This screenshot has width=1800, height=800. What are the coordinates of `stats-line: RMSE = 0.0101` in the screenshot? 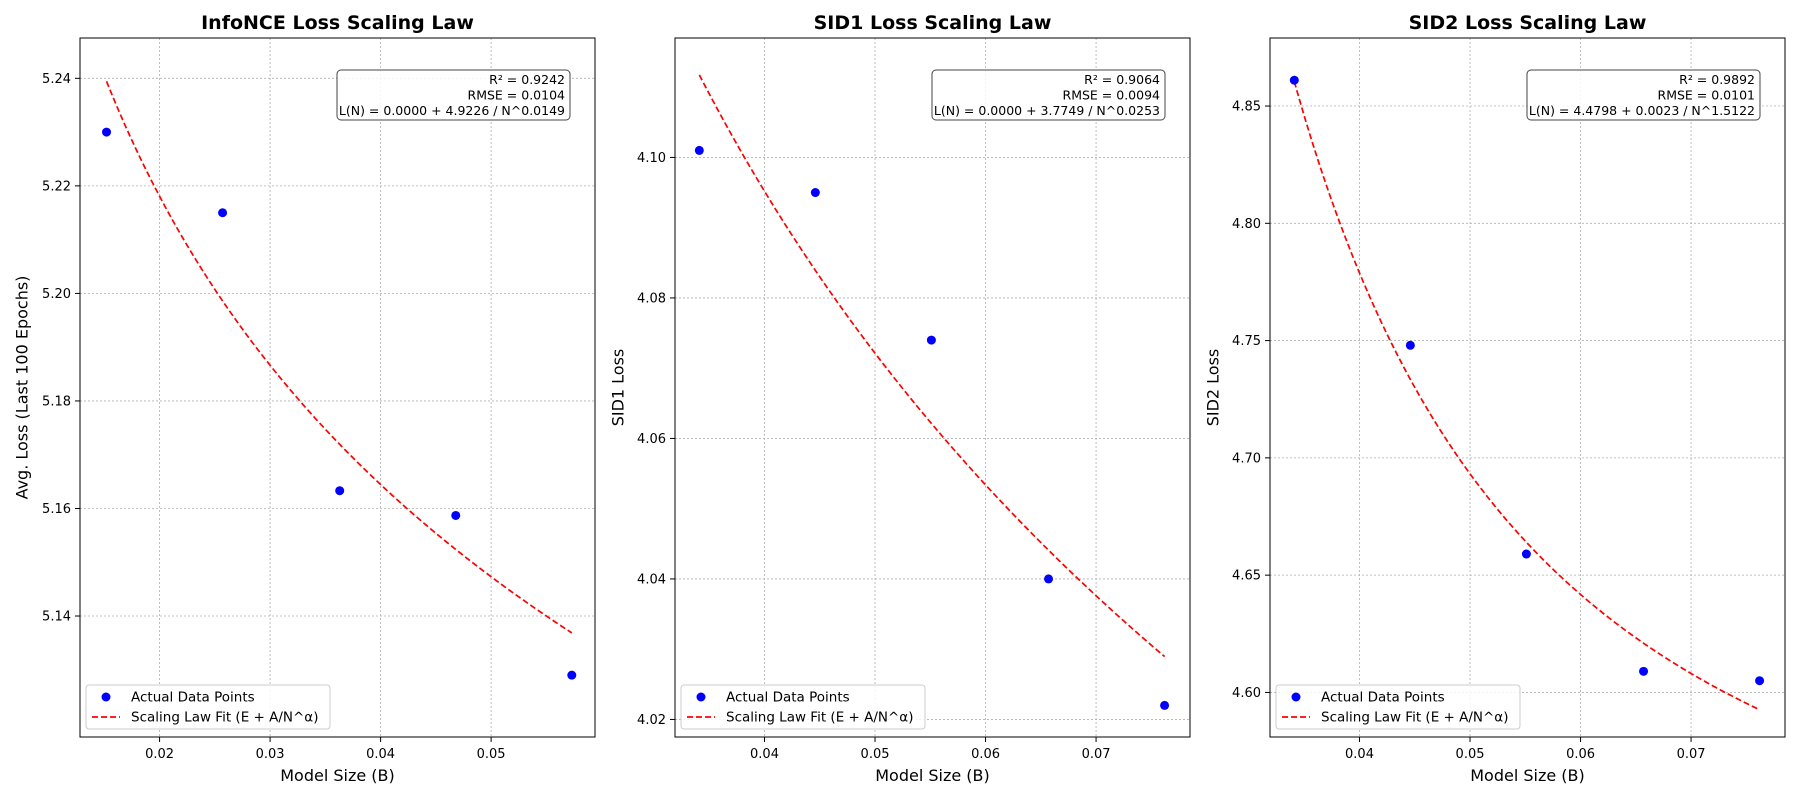 It's located at (1706, 95).